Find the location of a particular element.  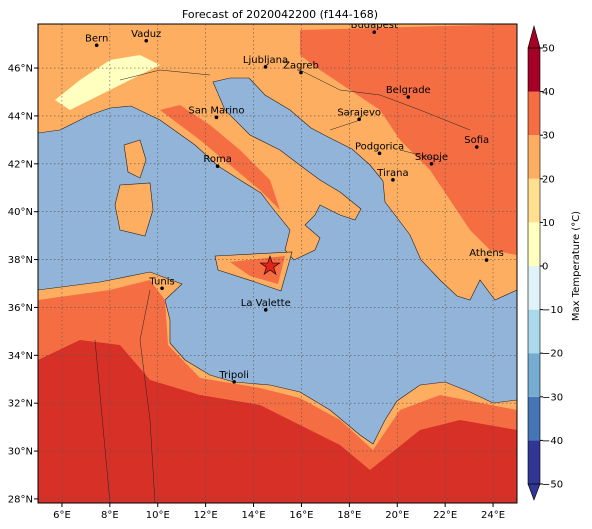

x-tick-label: 12°E is located at coordinates (206, 515).